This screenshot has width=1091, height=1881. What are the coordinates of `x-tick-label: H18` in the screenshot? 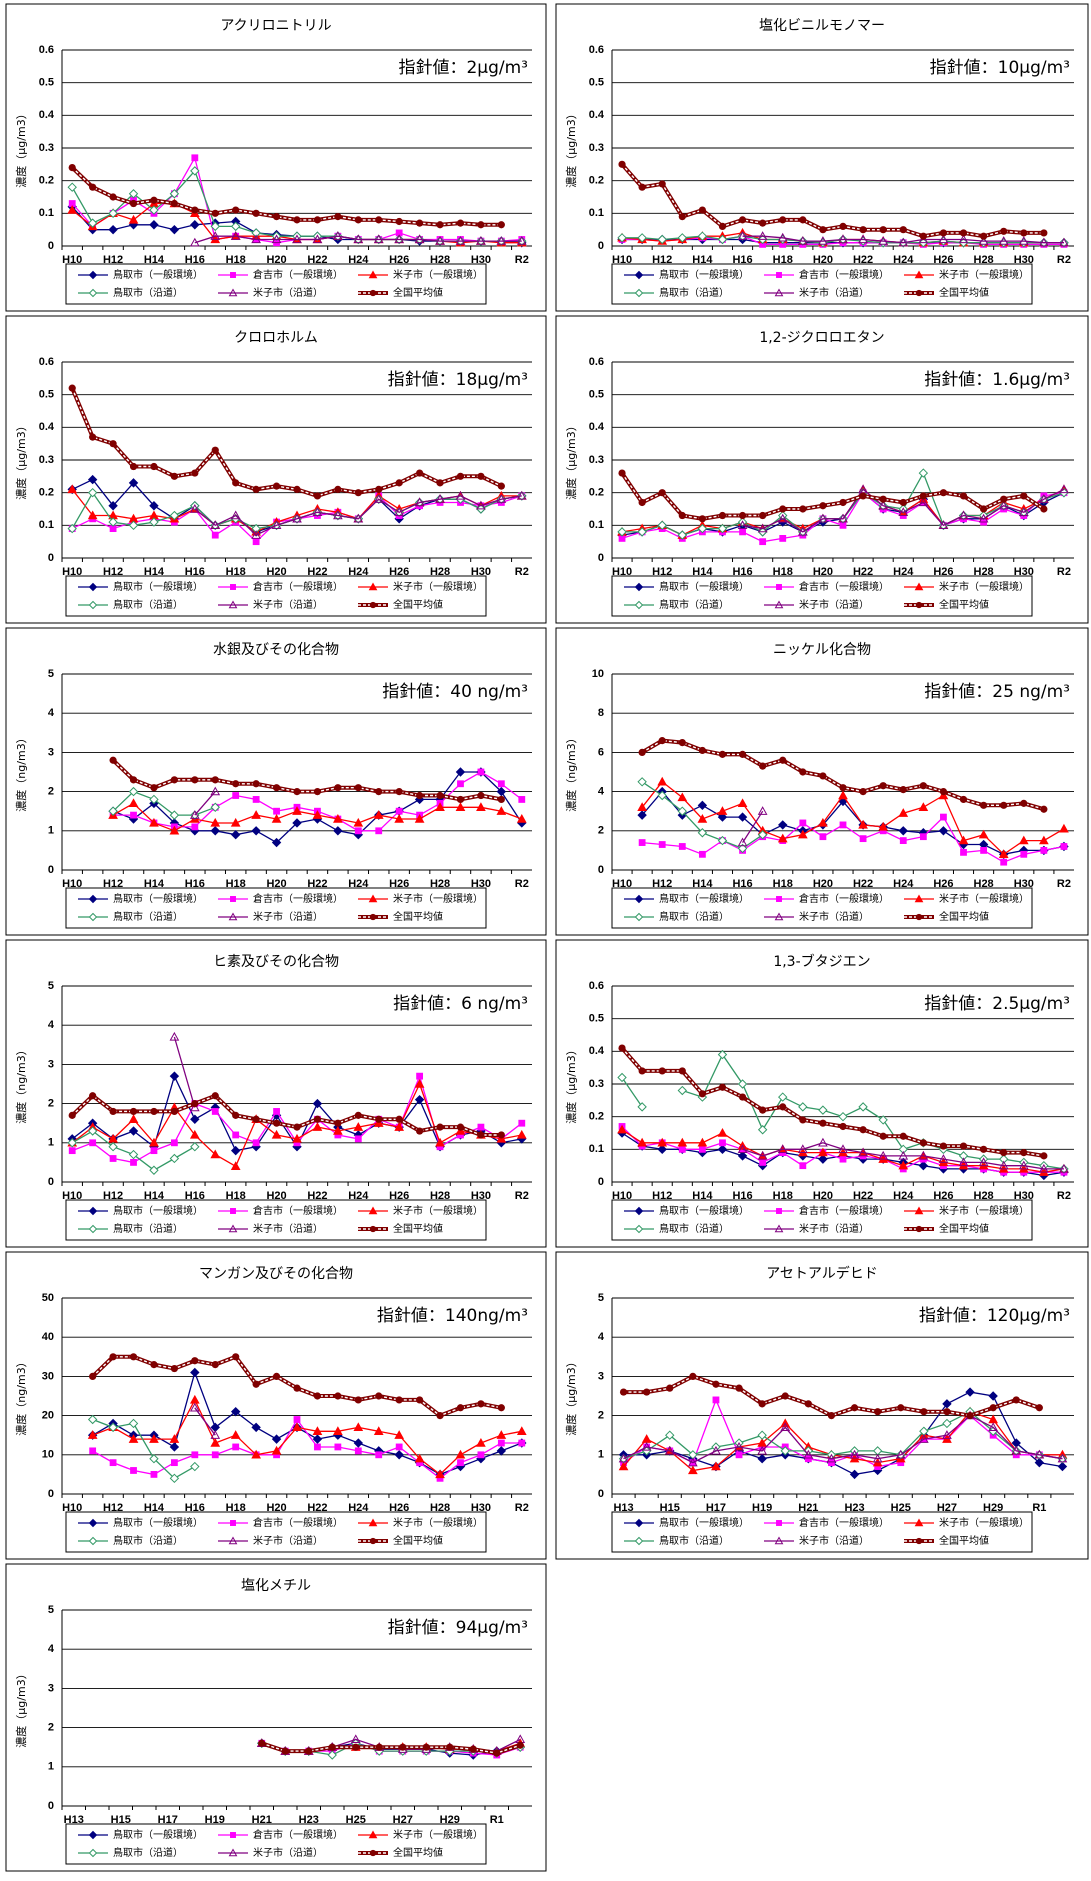 It's located at (783, 1196).